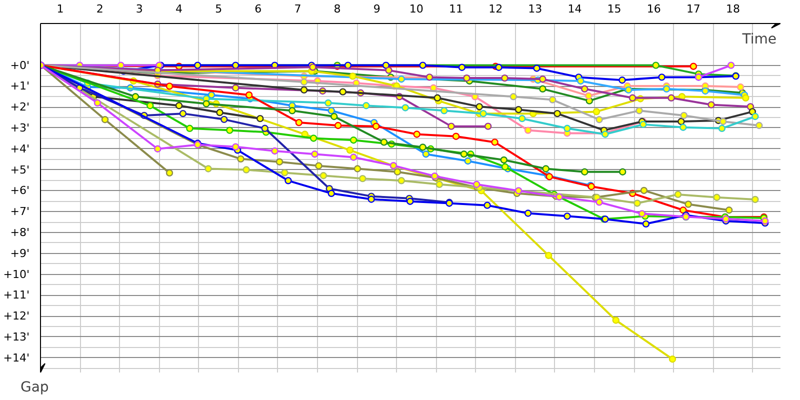 This screenshot has width=800, height=400. Describe the element at coordinates (16, 357) in the screenshot. I see `y-tick-label: +14'` at that location.